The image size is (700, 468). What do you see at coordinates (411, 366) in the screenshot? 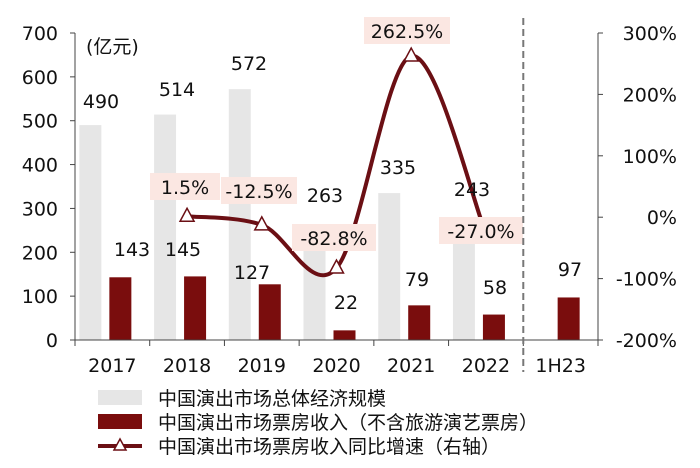
I see `x-tick-label: 2021` at bounding box center [411, 366].